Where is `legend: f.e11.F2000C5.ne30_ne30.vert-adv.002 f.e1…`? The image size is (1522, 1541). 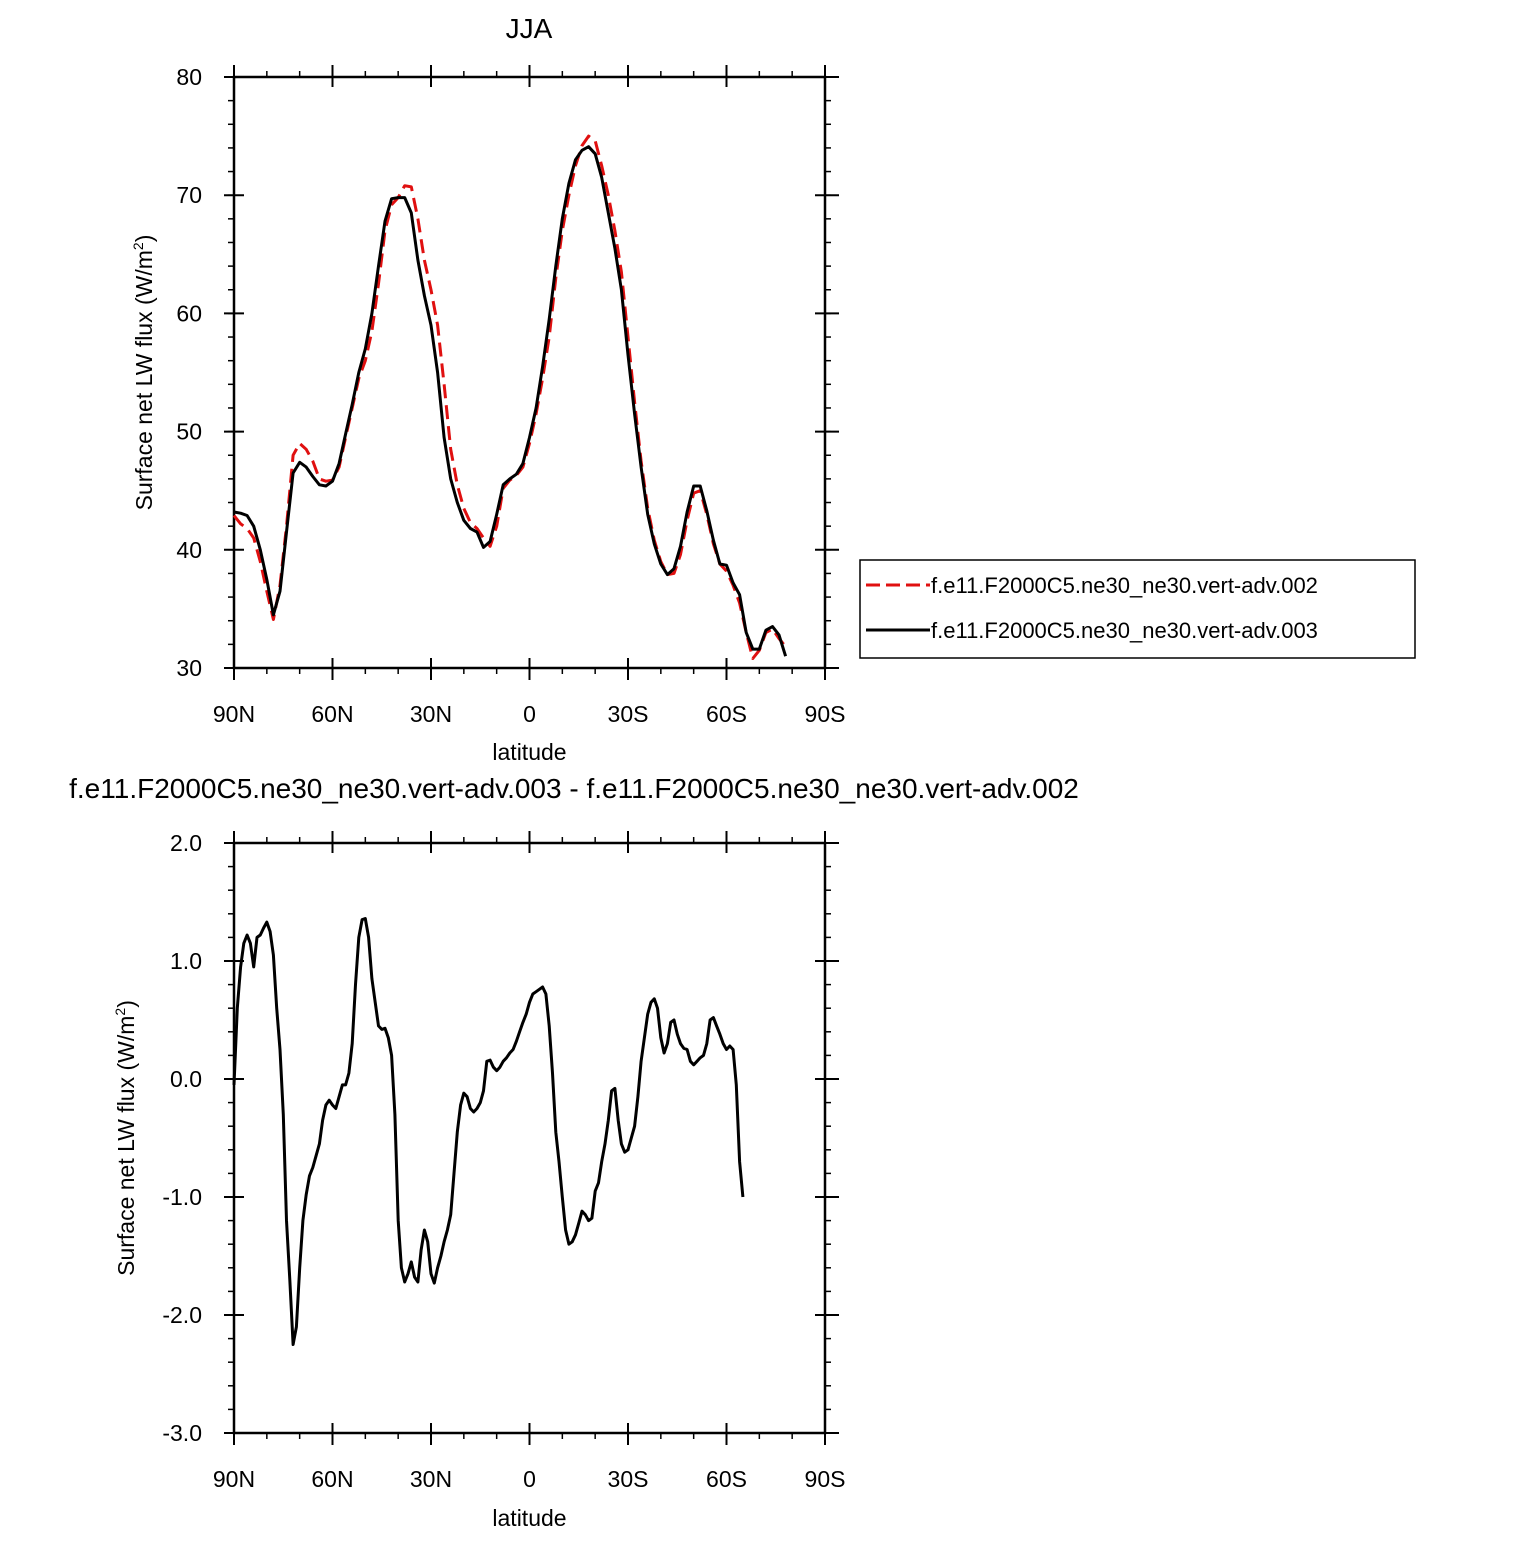
legend: f.e11.F2000C5.ne30_ne30.vert-adv.002 f.e1… is located at coordinates (1137, 609).